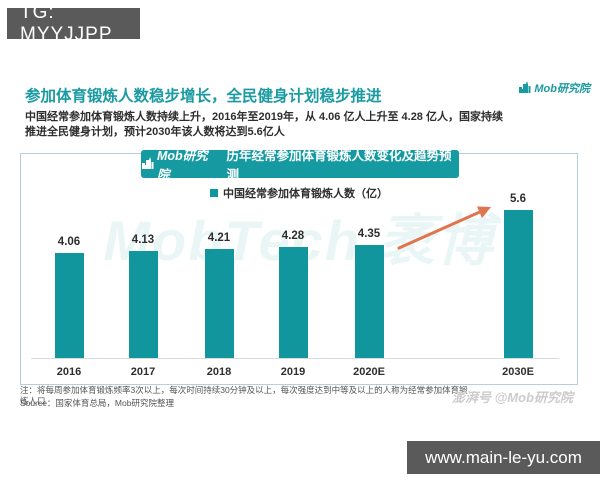 The width and height of the screenshot is (600, 480). What do you see at coordinates (512, 397) in the screenshot?
I see `watermark-account: 澎湃号 @Mob研究院` at bounding box center [512, 397].